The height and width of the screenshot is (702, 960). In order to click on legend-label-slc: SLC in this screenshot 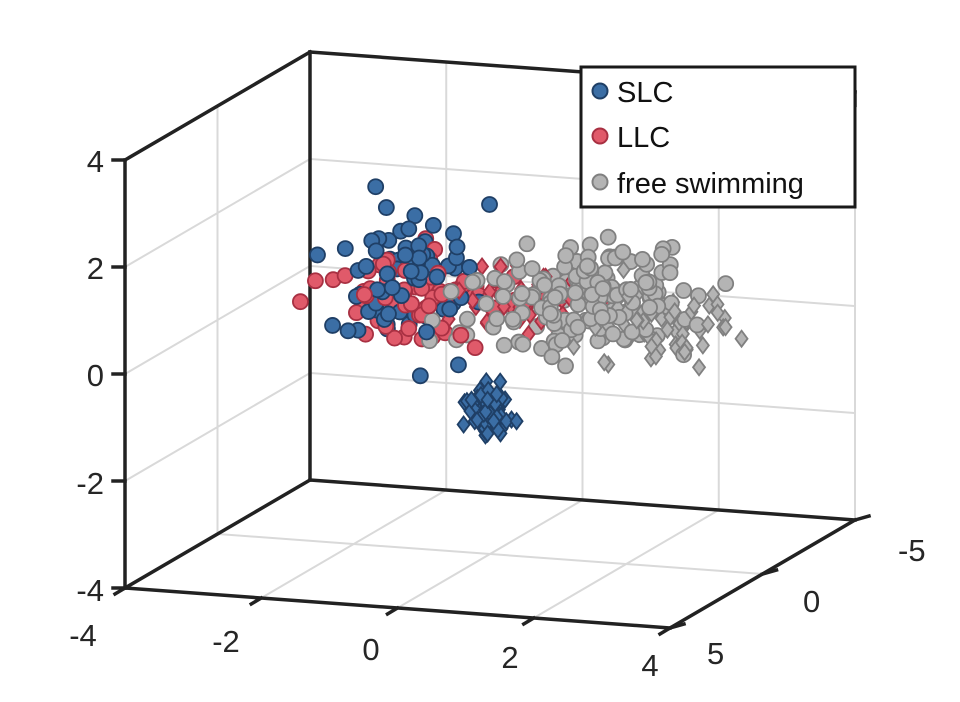, I will do `click(645, 93)`.